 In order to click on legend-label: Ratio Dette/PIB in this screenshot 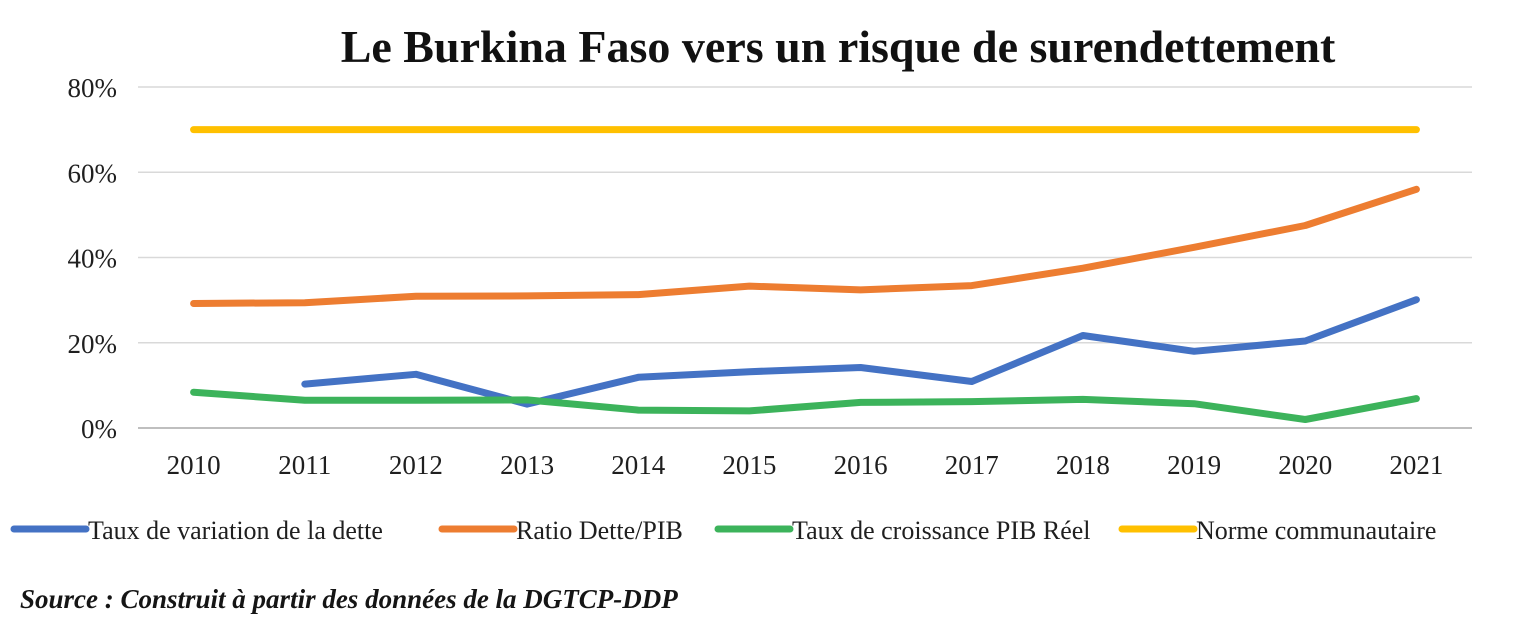, I will do `click(599, 530)`.